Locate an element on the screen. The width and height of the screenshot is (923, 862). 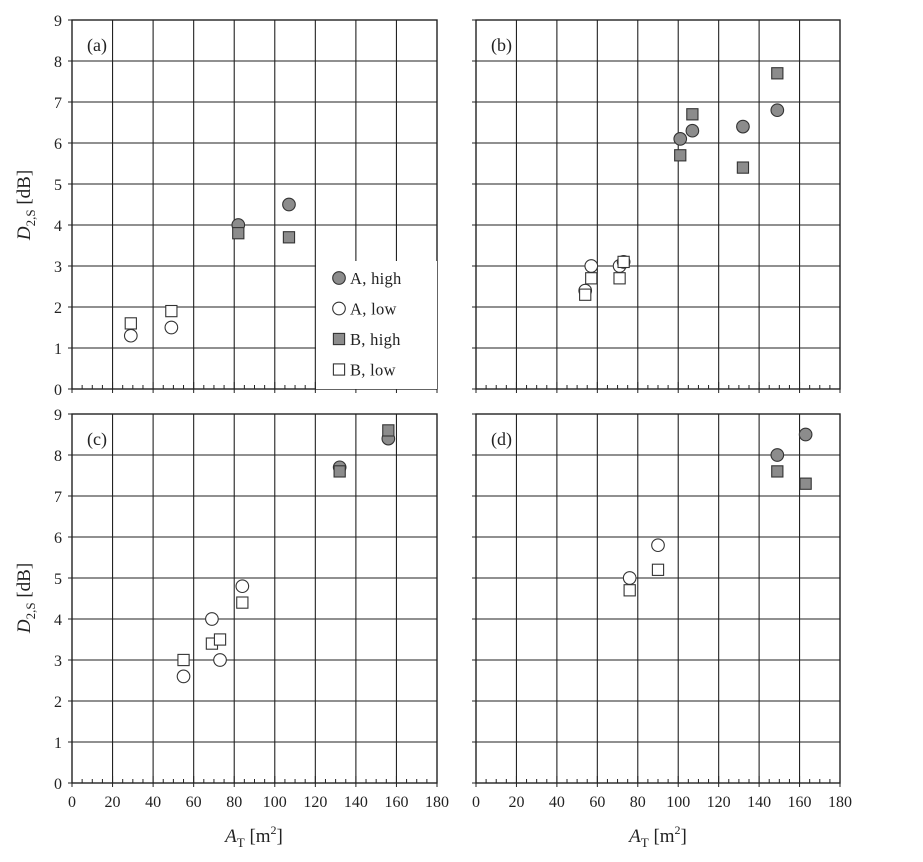
legend-entry: A, low is located at coordinates (364, 309).